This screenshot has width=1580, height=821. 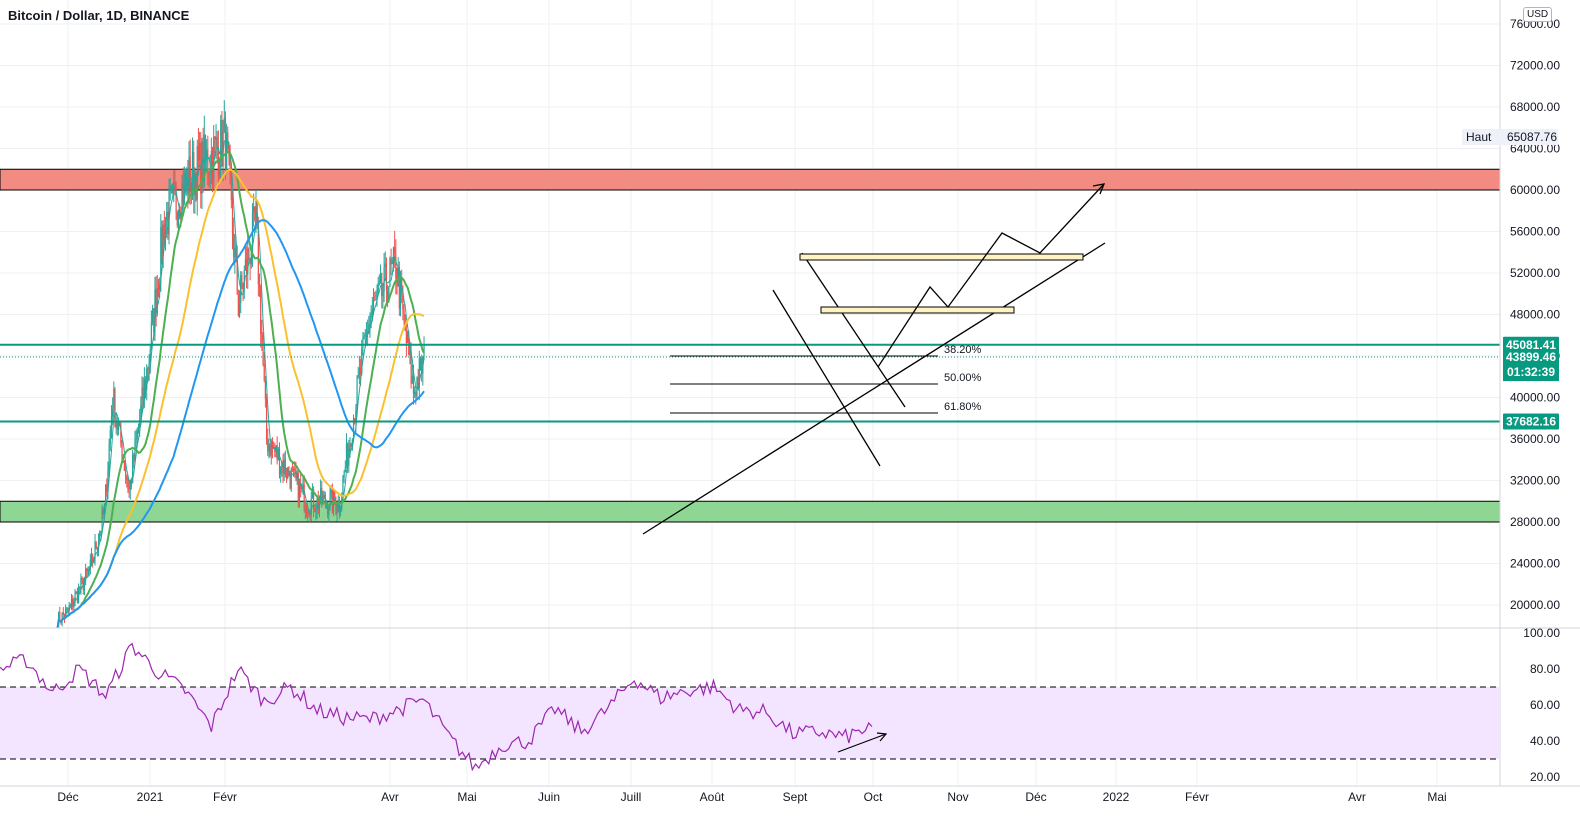 I want to click on price-tick-5: 56000.00, so click(x=1535, y=232).